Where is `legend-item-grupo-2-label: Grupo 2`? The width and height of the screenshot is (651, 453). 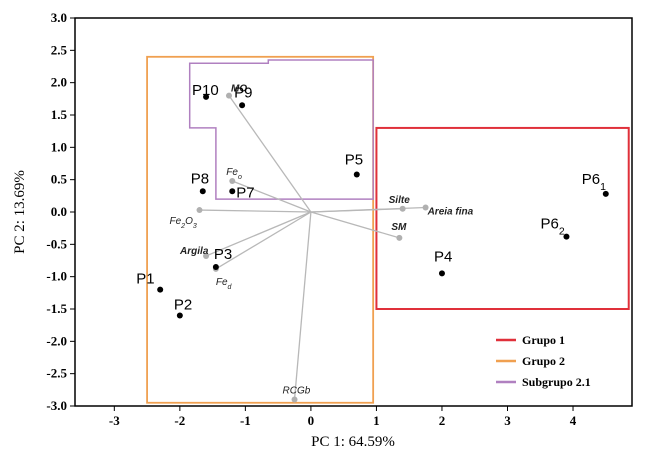
legend-item-grupo-2-label: Grupo 2 is located at coordinates (543, 361).